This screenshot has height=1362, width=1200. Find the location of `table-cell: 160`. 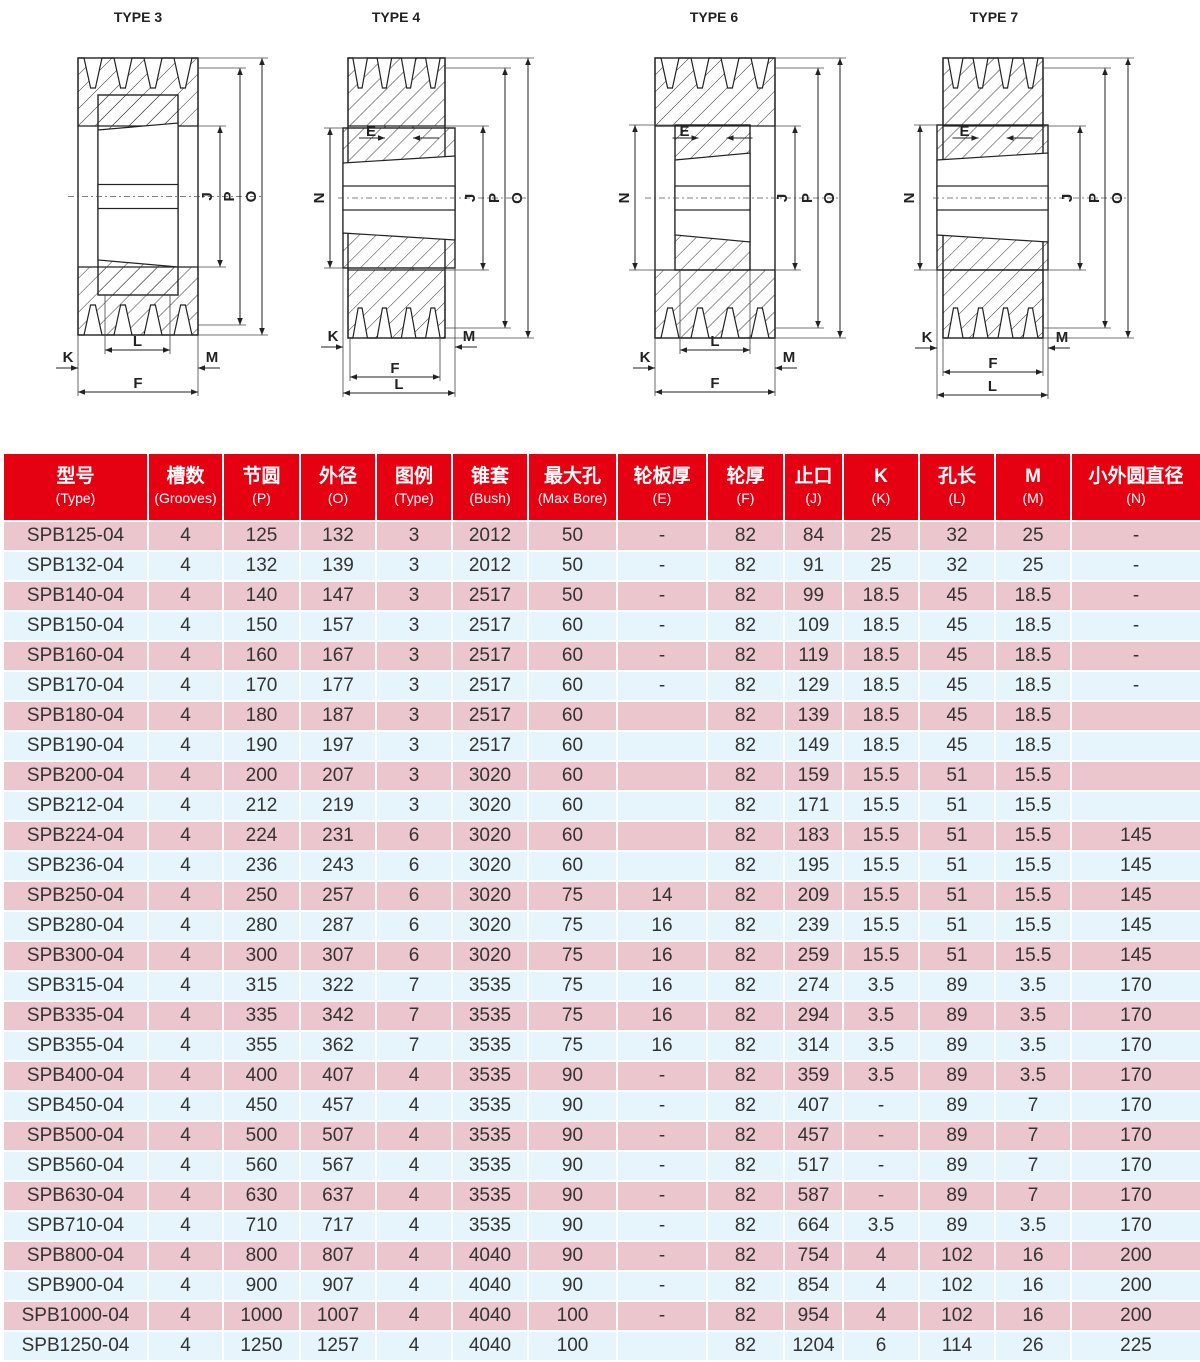

table-cell: 160 is located at coordinates (261, 656).